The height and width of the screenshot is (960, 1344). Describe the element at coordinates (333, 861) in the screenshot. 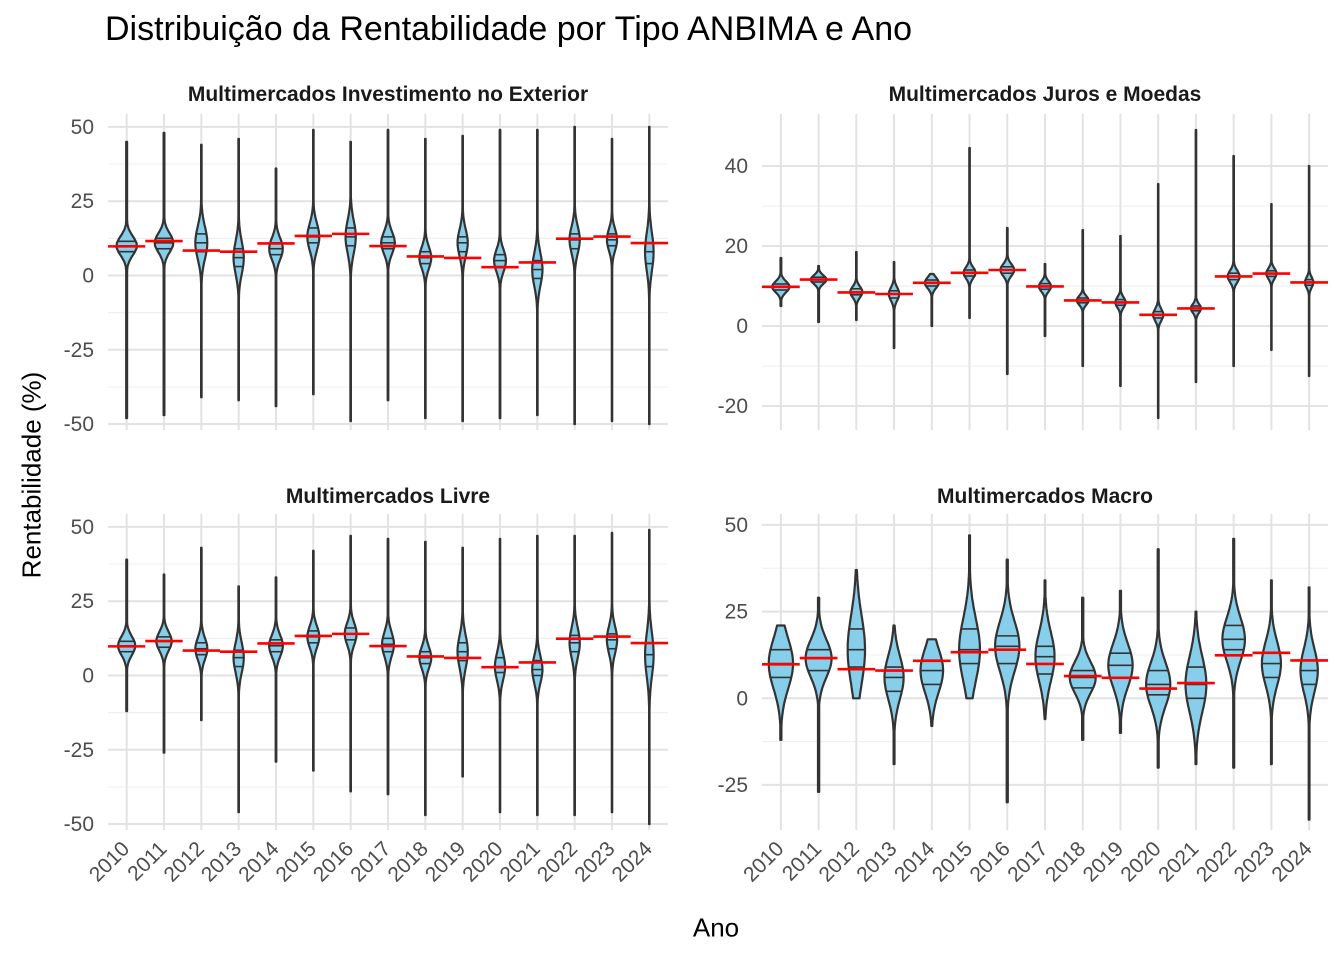

I see `x-tick-label: 2016` at that location.